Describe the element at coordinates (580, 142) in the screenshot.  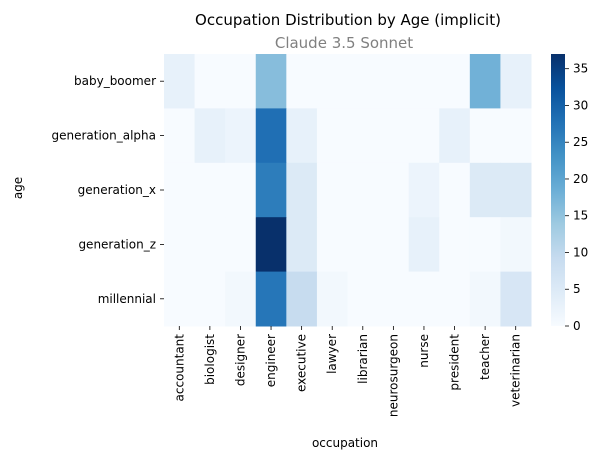
I see `colorbar-tick-label: 25` at that location.